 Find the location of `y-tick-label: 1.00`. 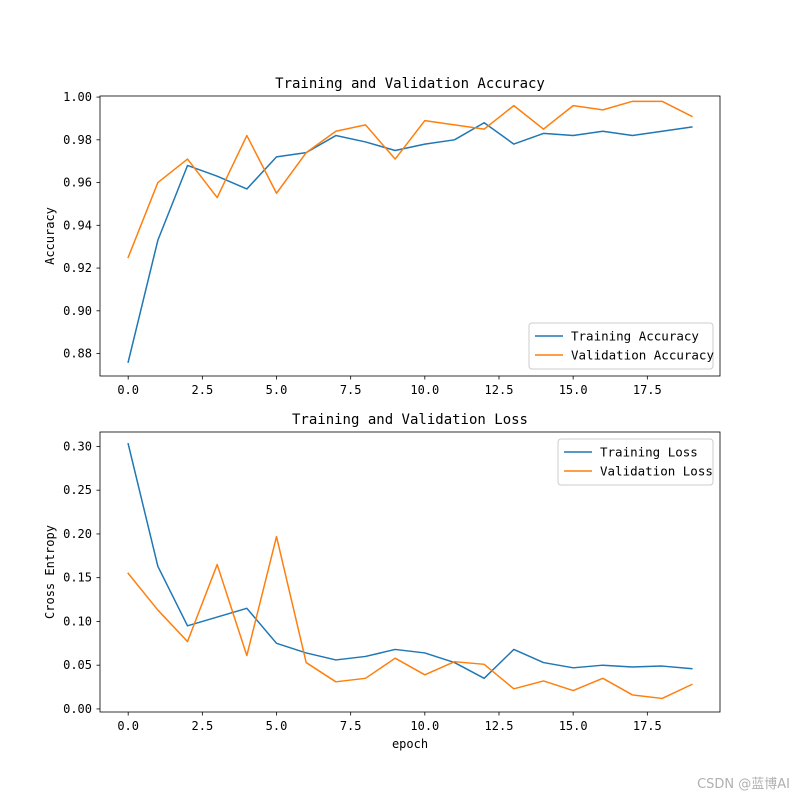

y-tick-label: 1.00 is located at coordinates (77, 97).